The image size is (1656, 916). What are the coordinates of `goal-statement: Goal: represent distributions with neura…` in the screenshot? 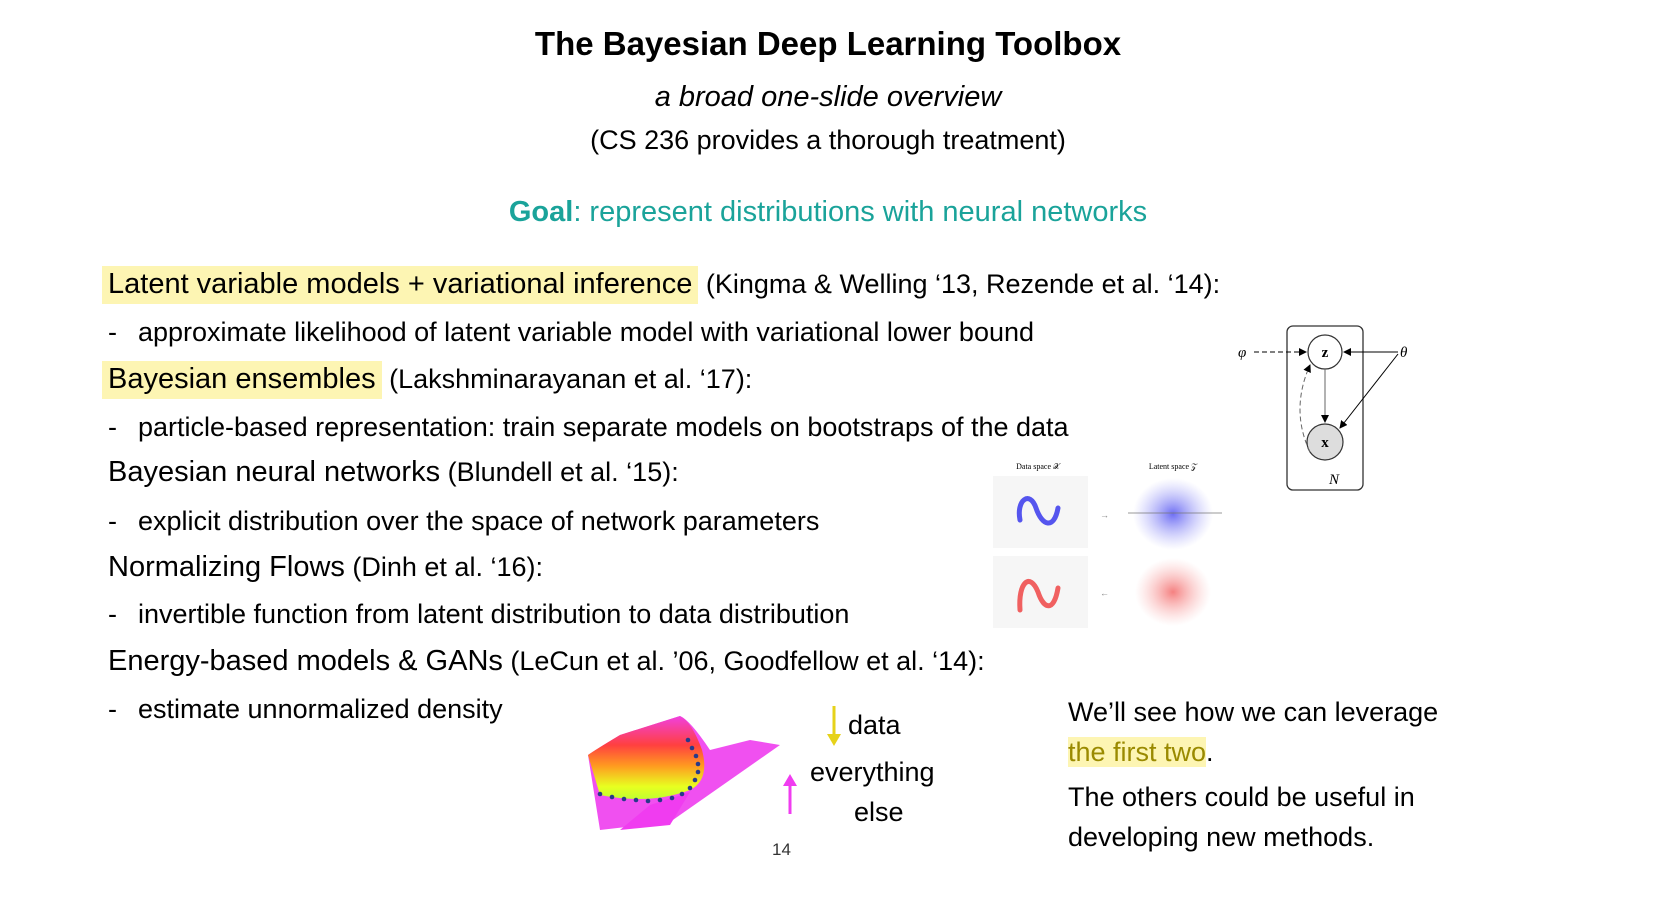 It's located at (828, 212).